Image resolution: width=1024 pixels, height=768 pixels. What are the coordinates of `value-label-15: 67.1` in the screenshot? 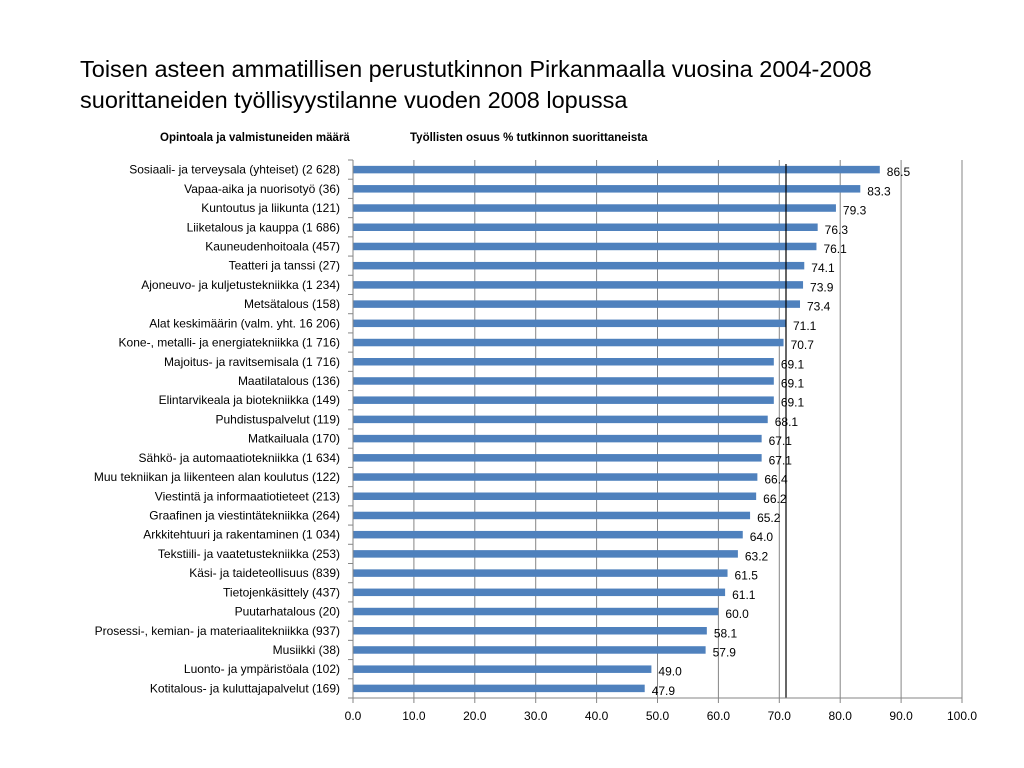 It's located at (781, 460).